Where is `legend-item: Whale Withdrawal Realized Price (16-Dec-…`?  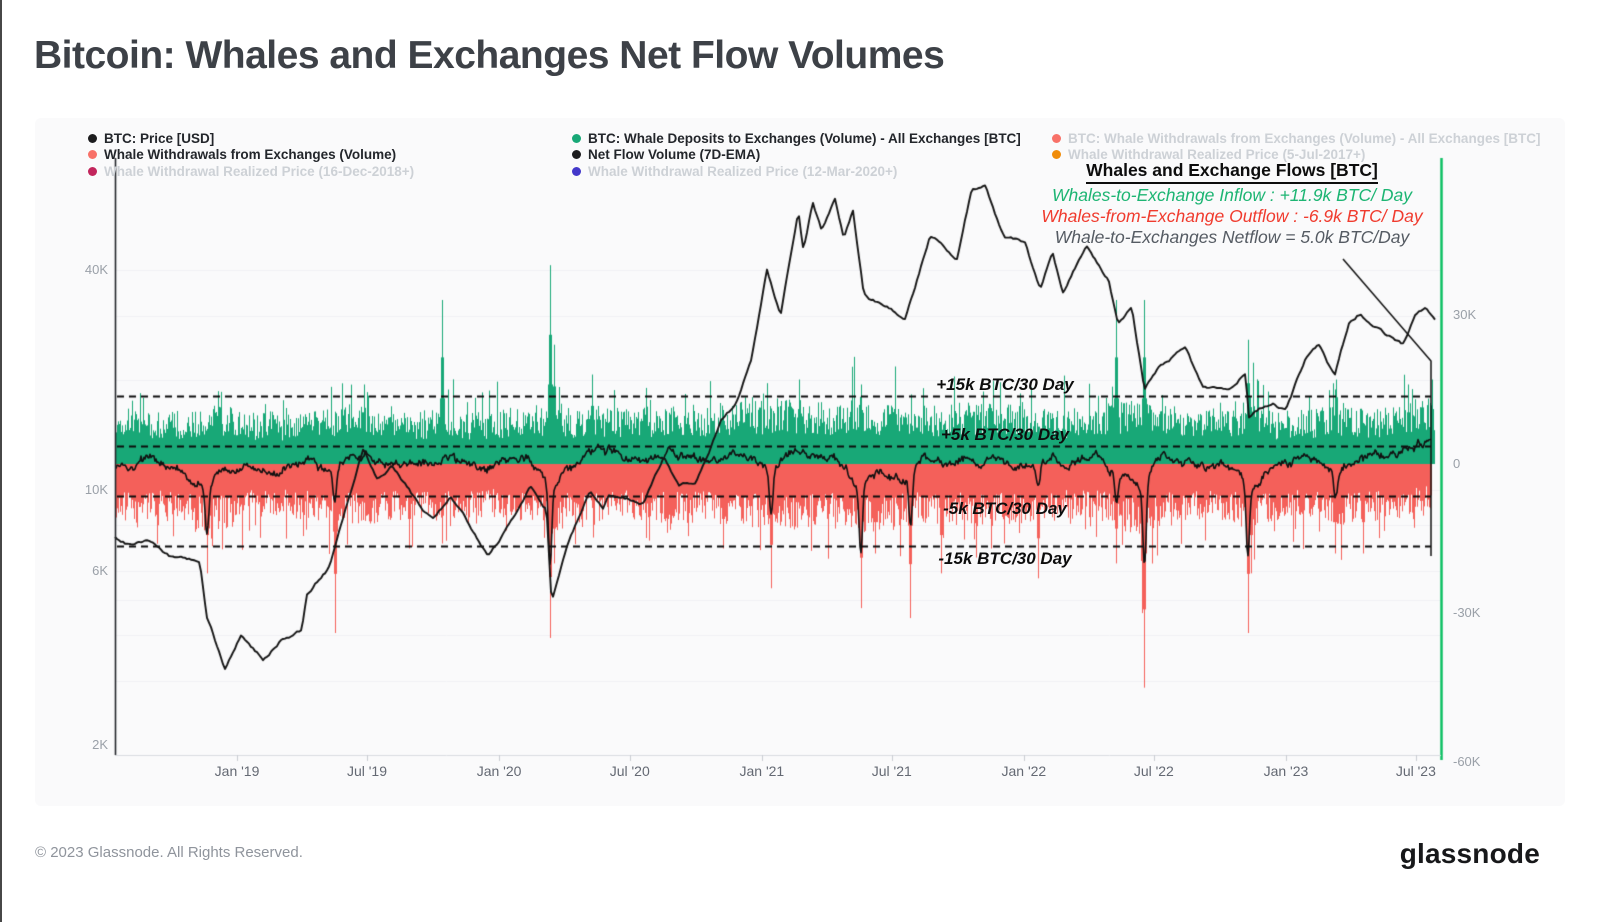
legend-item: Whale Withdrawal Realized Price (16-Dec-… is located at coordinates (251, 171).